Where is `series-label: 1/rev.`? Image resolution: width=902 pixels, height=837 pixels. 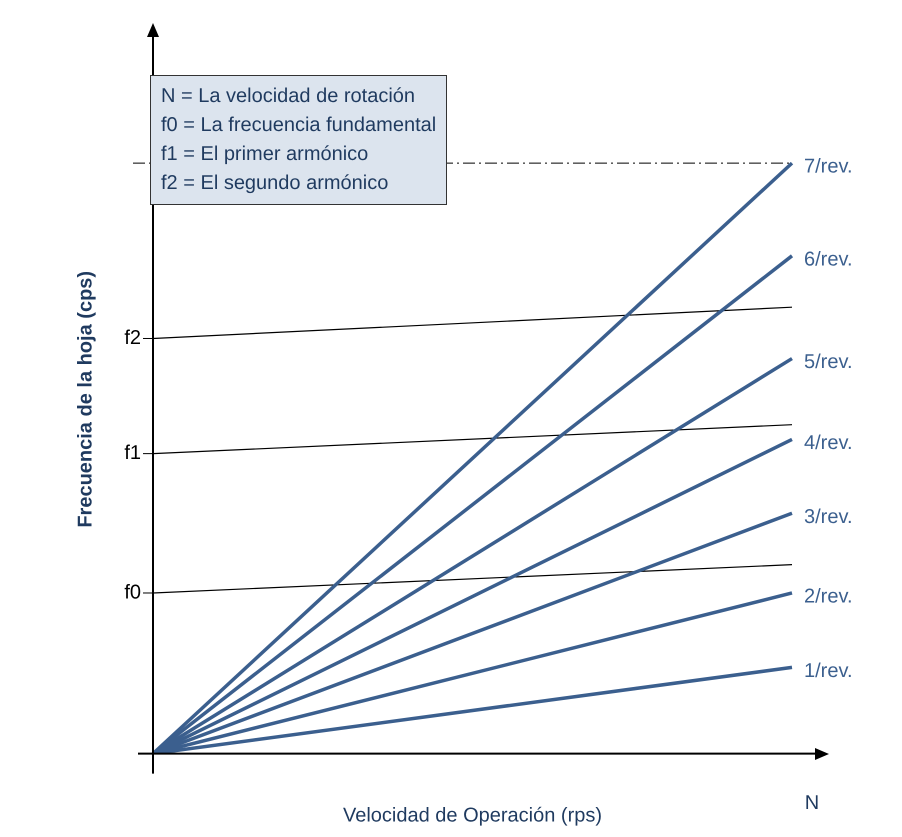 series-label: 1/rev. is located at coordinates (828, 671).